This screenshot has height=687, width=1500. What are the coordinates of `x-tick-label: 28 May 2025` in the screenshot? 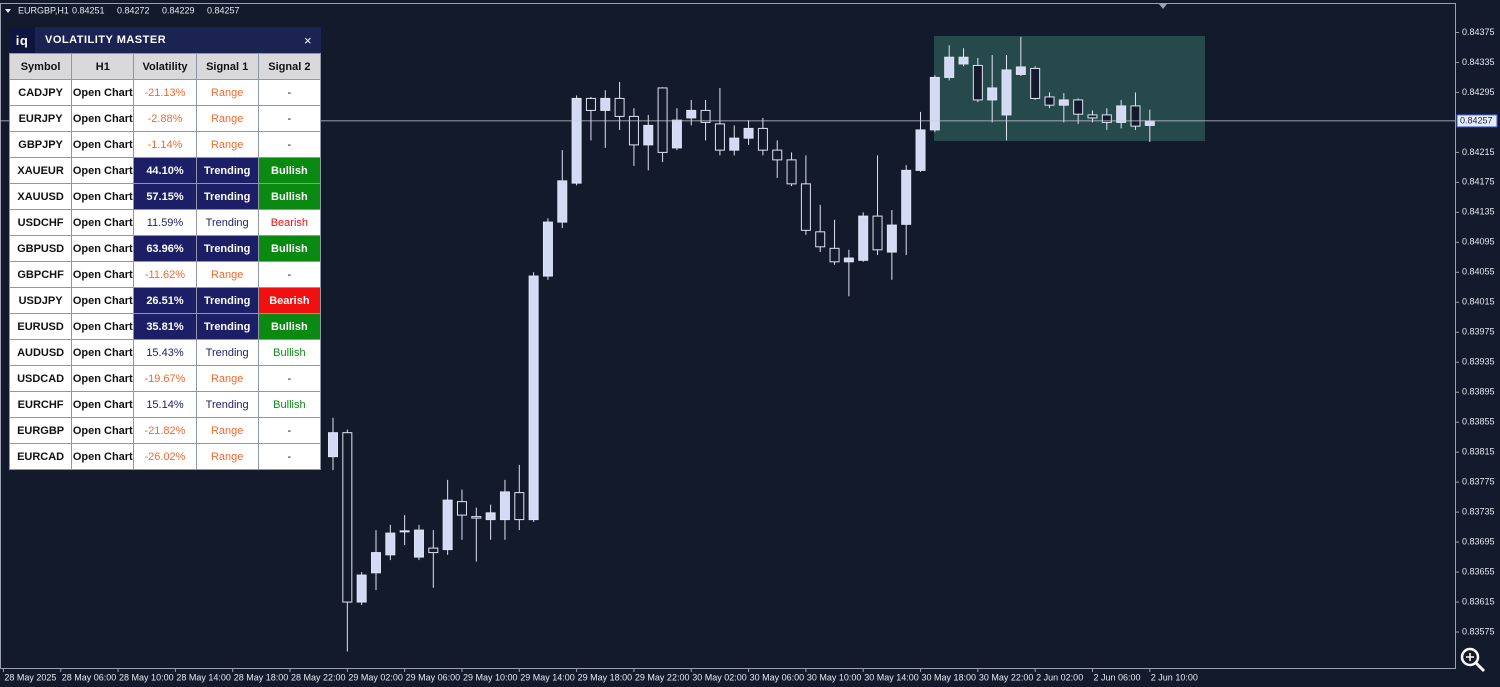 It's located at (30, 677).